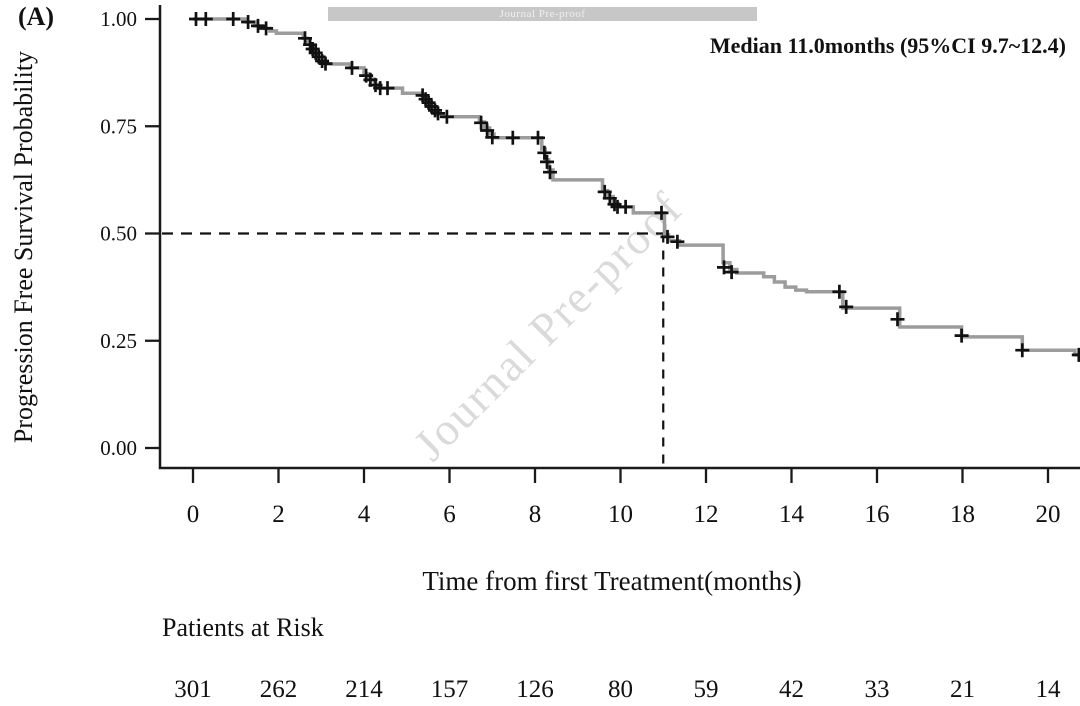 The width and height of the screenshot is (1080, 706). I want to click on patients-at-risk-count: 214, so click(364, 689).